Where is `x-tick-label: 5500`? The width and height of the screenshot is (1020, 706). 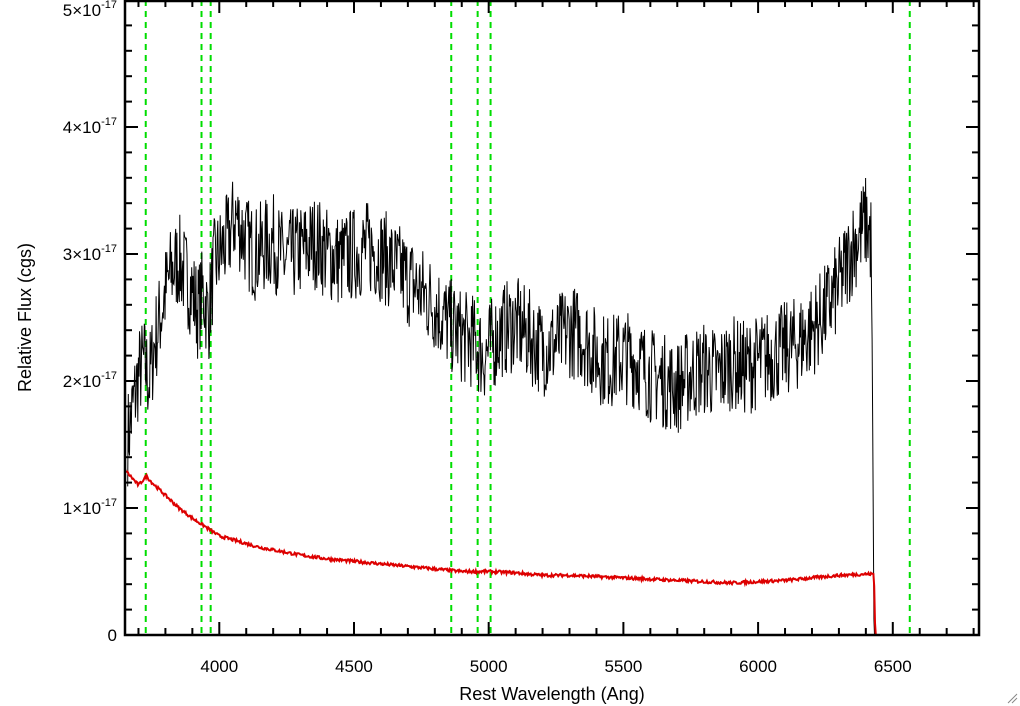
x-tick-label: 5500 is located at coordinates (623, 666).